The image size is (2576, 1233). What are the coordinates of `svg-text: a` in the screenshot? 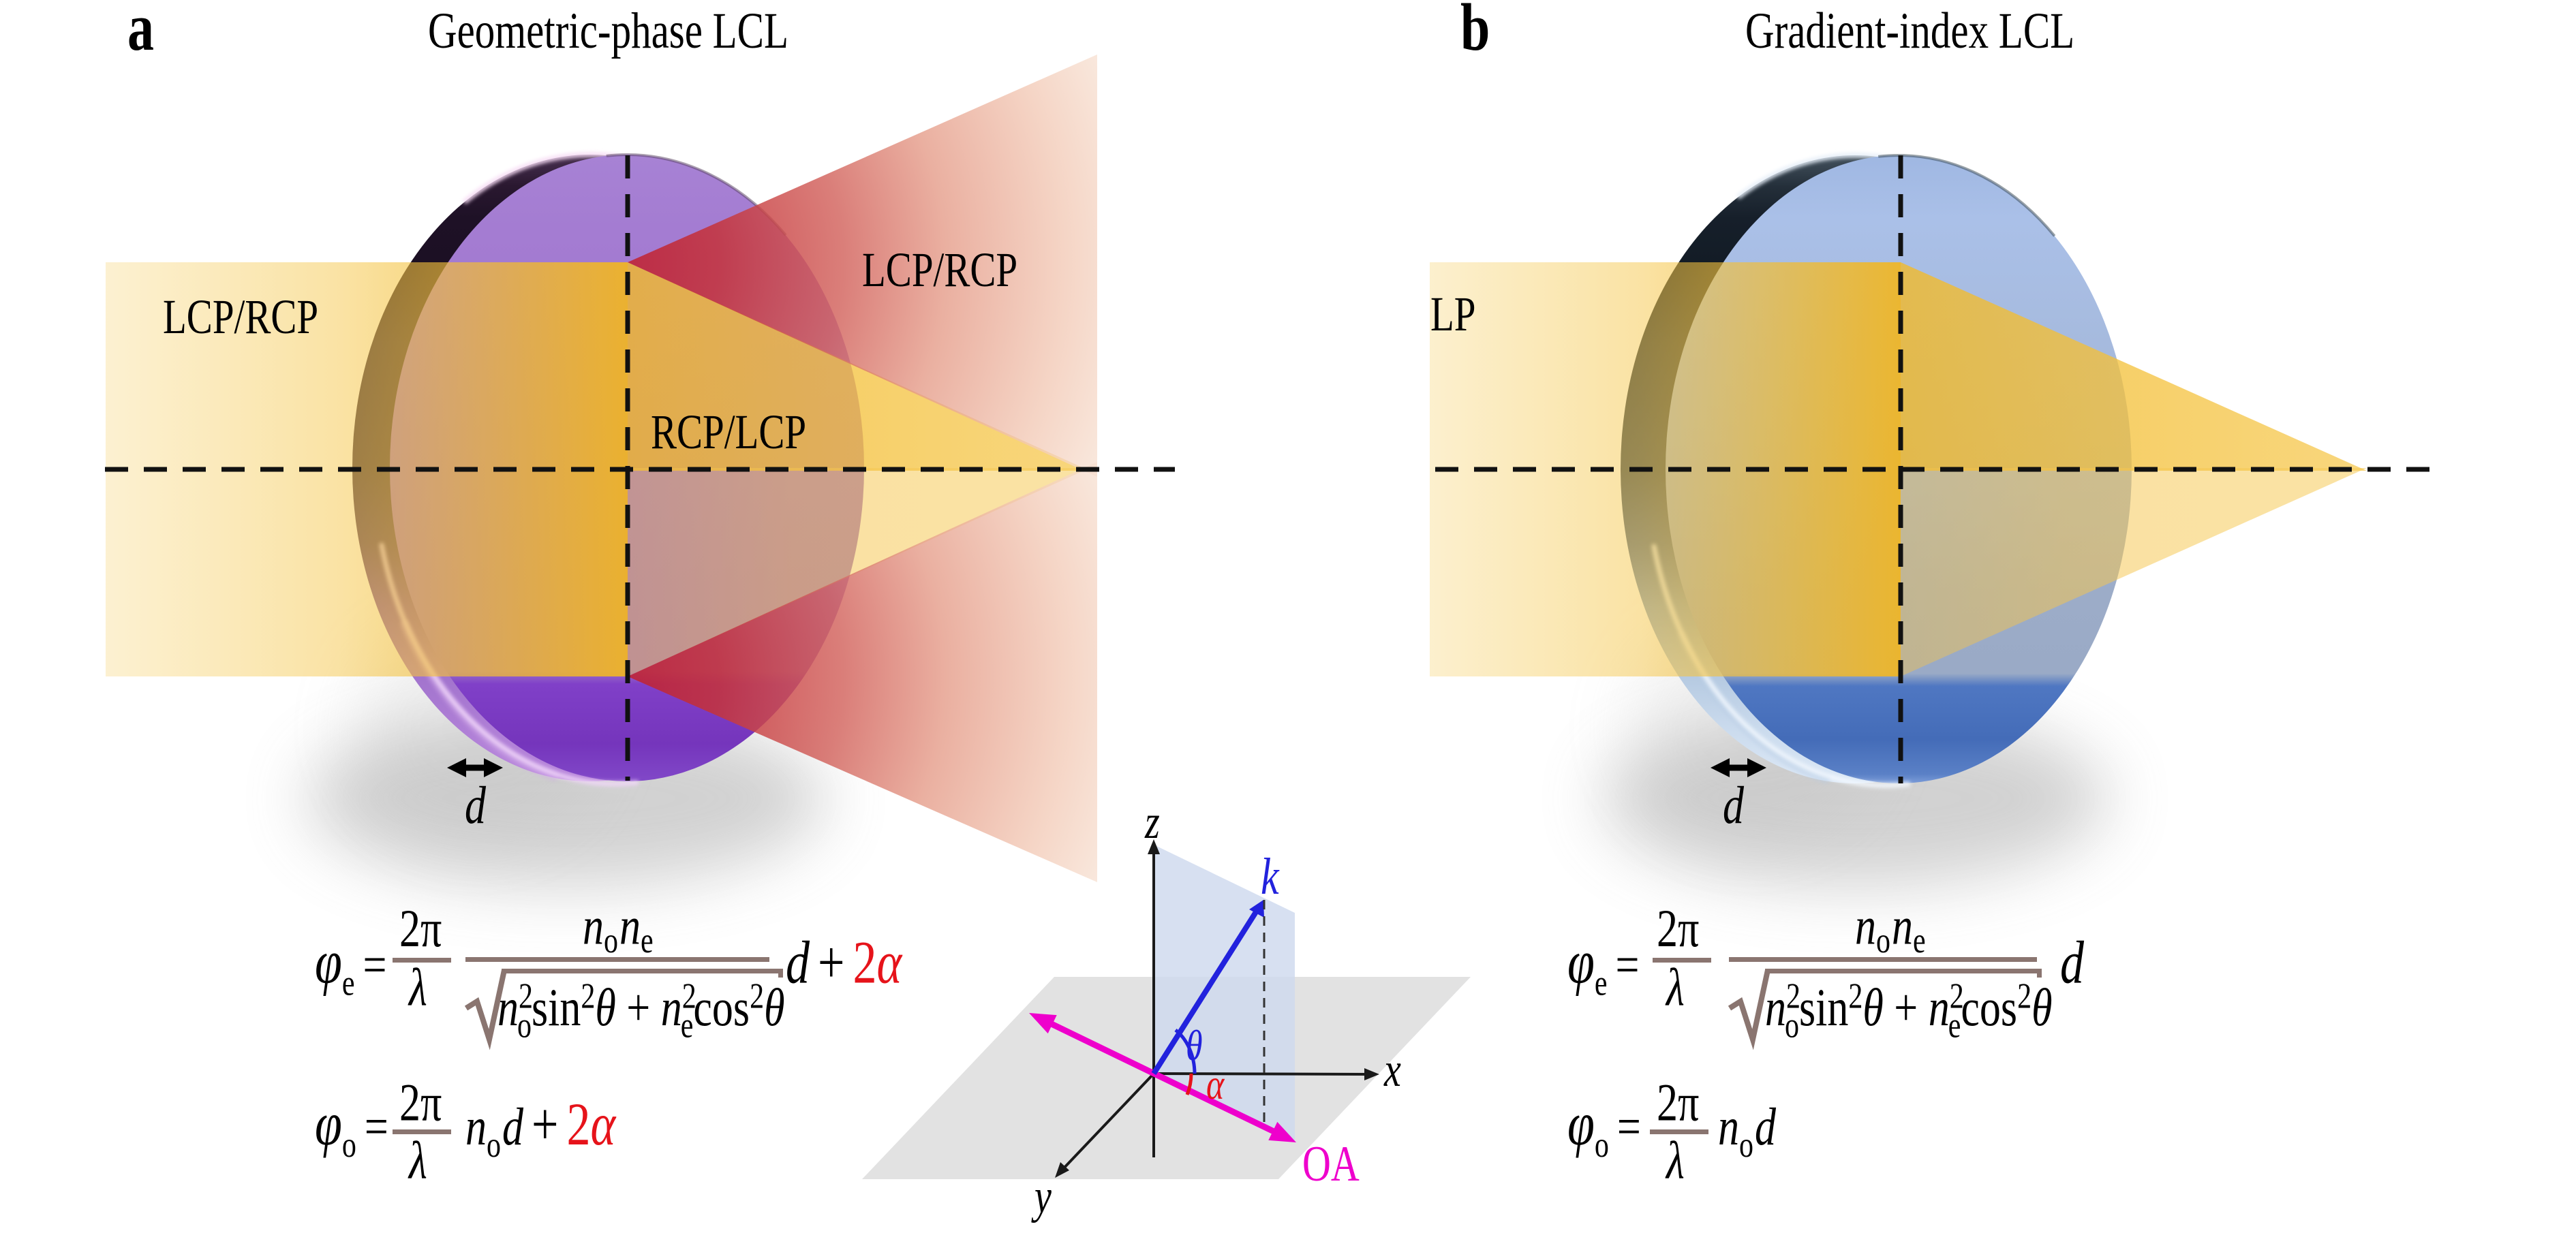 It's located at (140, 32).